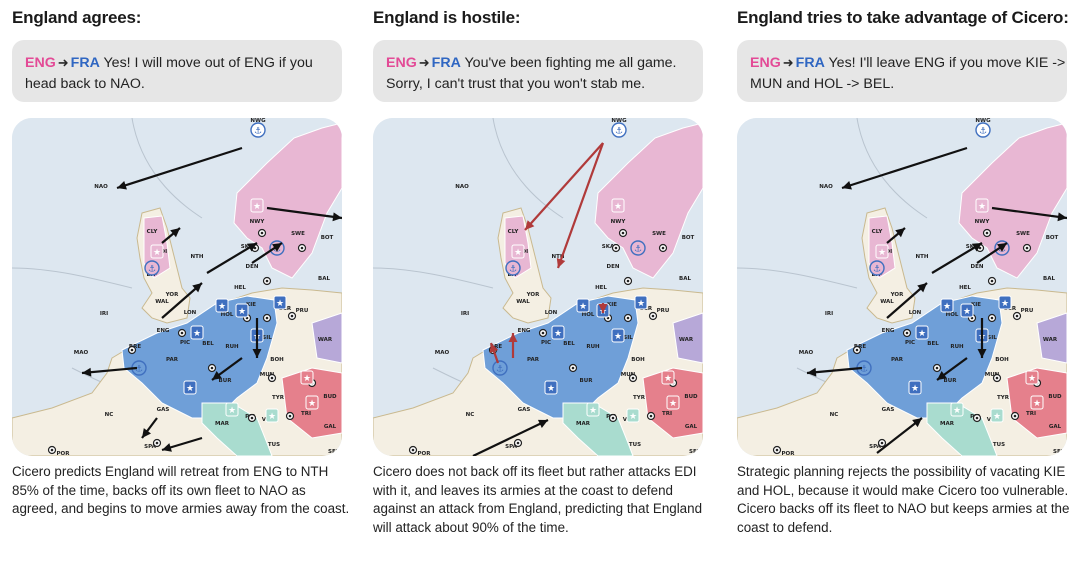 The image size is (1080, 570). Describe the element at coordinates (251, 305) in the screenshot. I see `province-label: KIE` at that location.